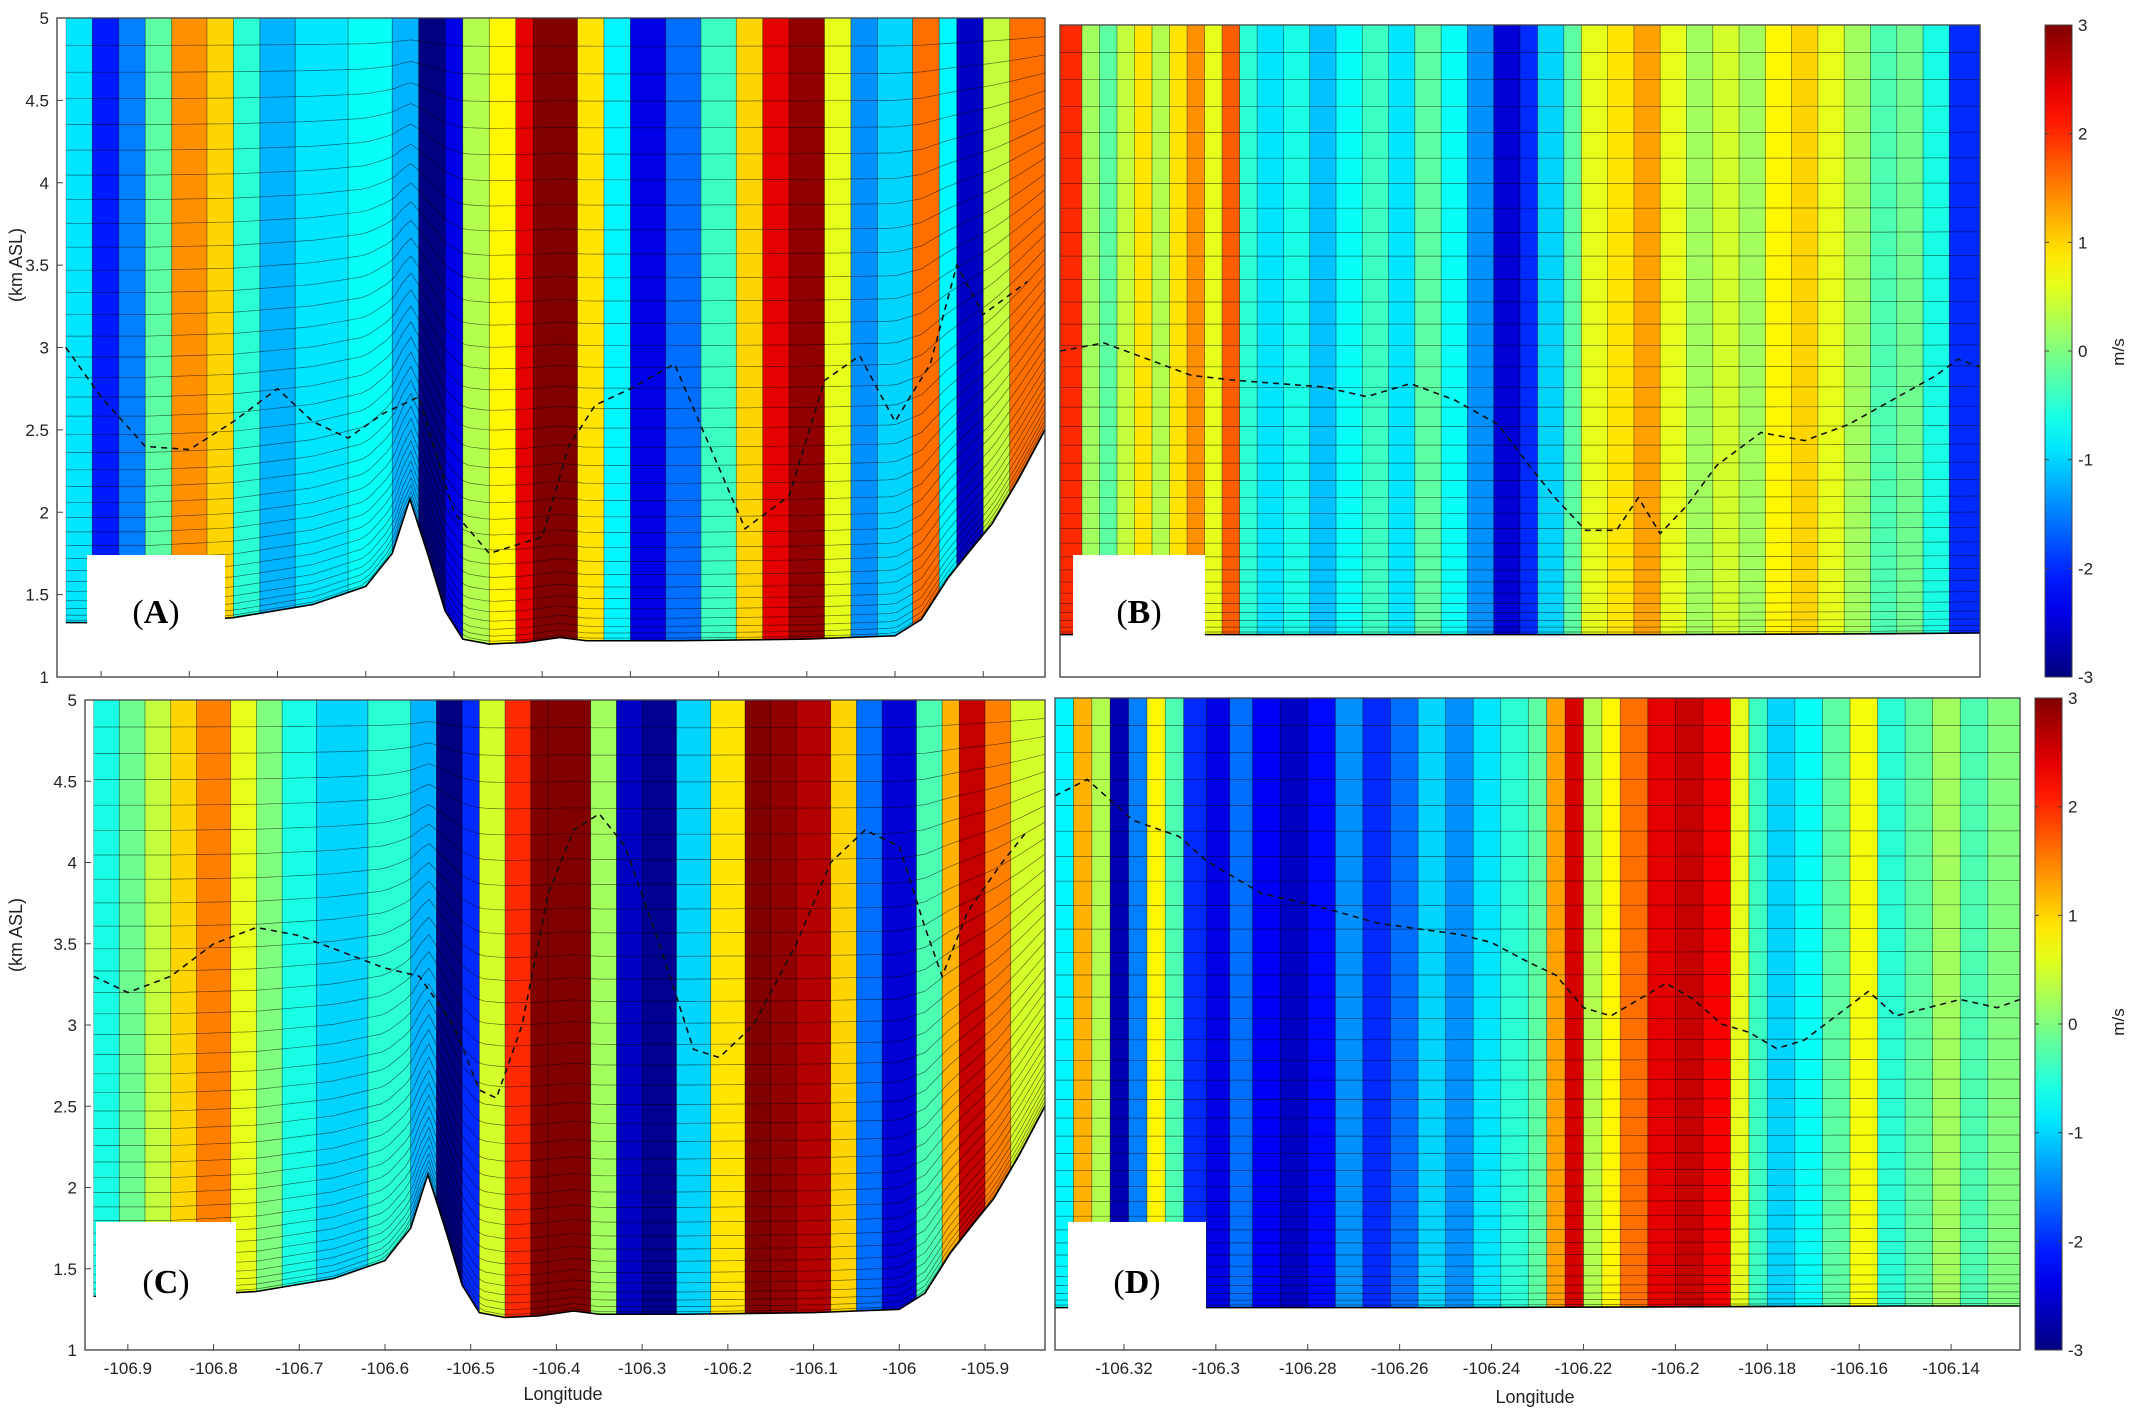 The height and width of the screenshot is (1422, 2137). What do you see at coordinates (44, 348) in the screenshot?
I see `y-tick-label: 3` at bounding box center [44, 348].